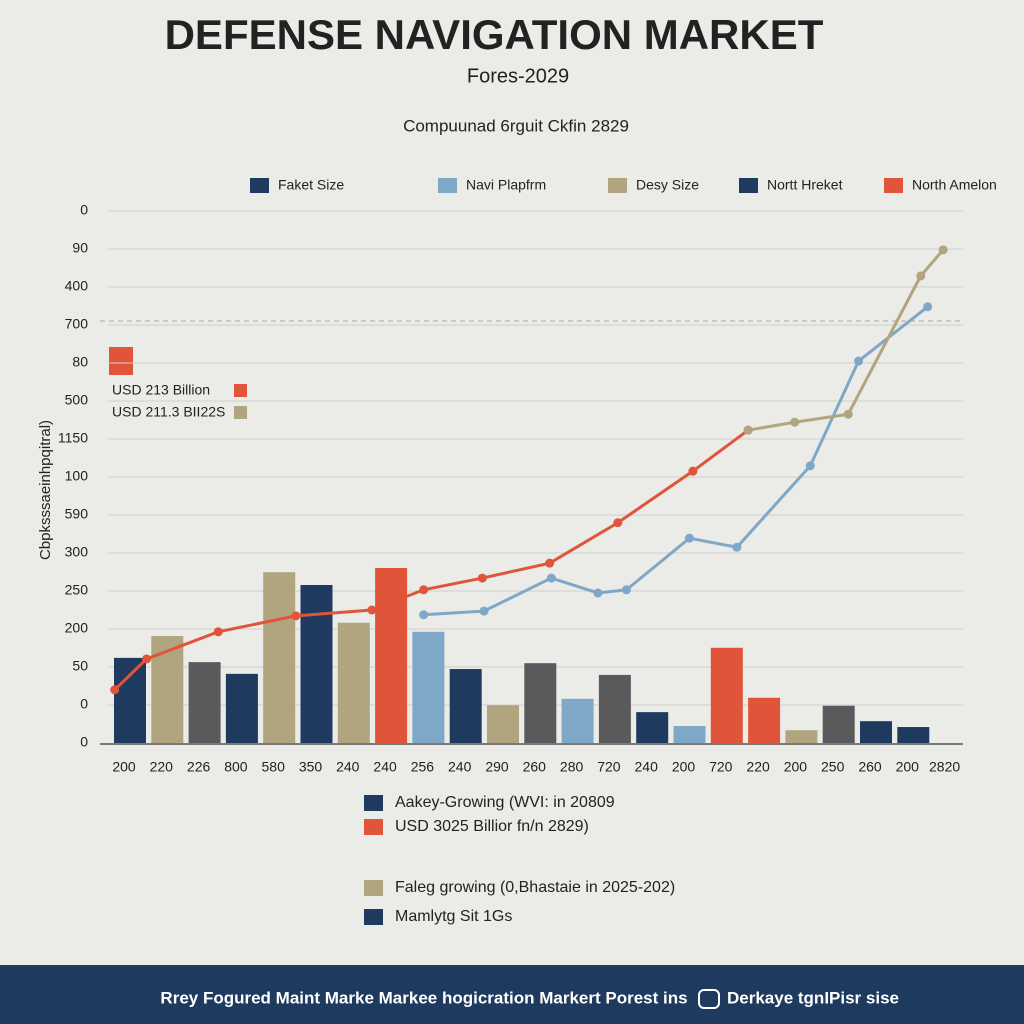  Describe the element at coordinates (423, 767) in the screenshot. I see `x-tick-label: 256` at that location.